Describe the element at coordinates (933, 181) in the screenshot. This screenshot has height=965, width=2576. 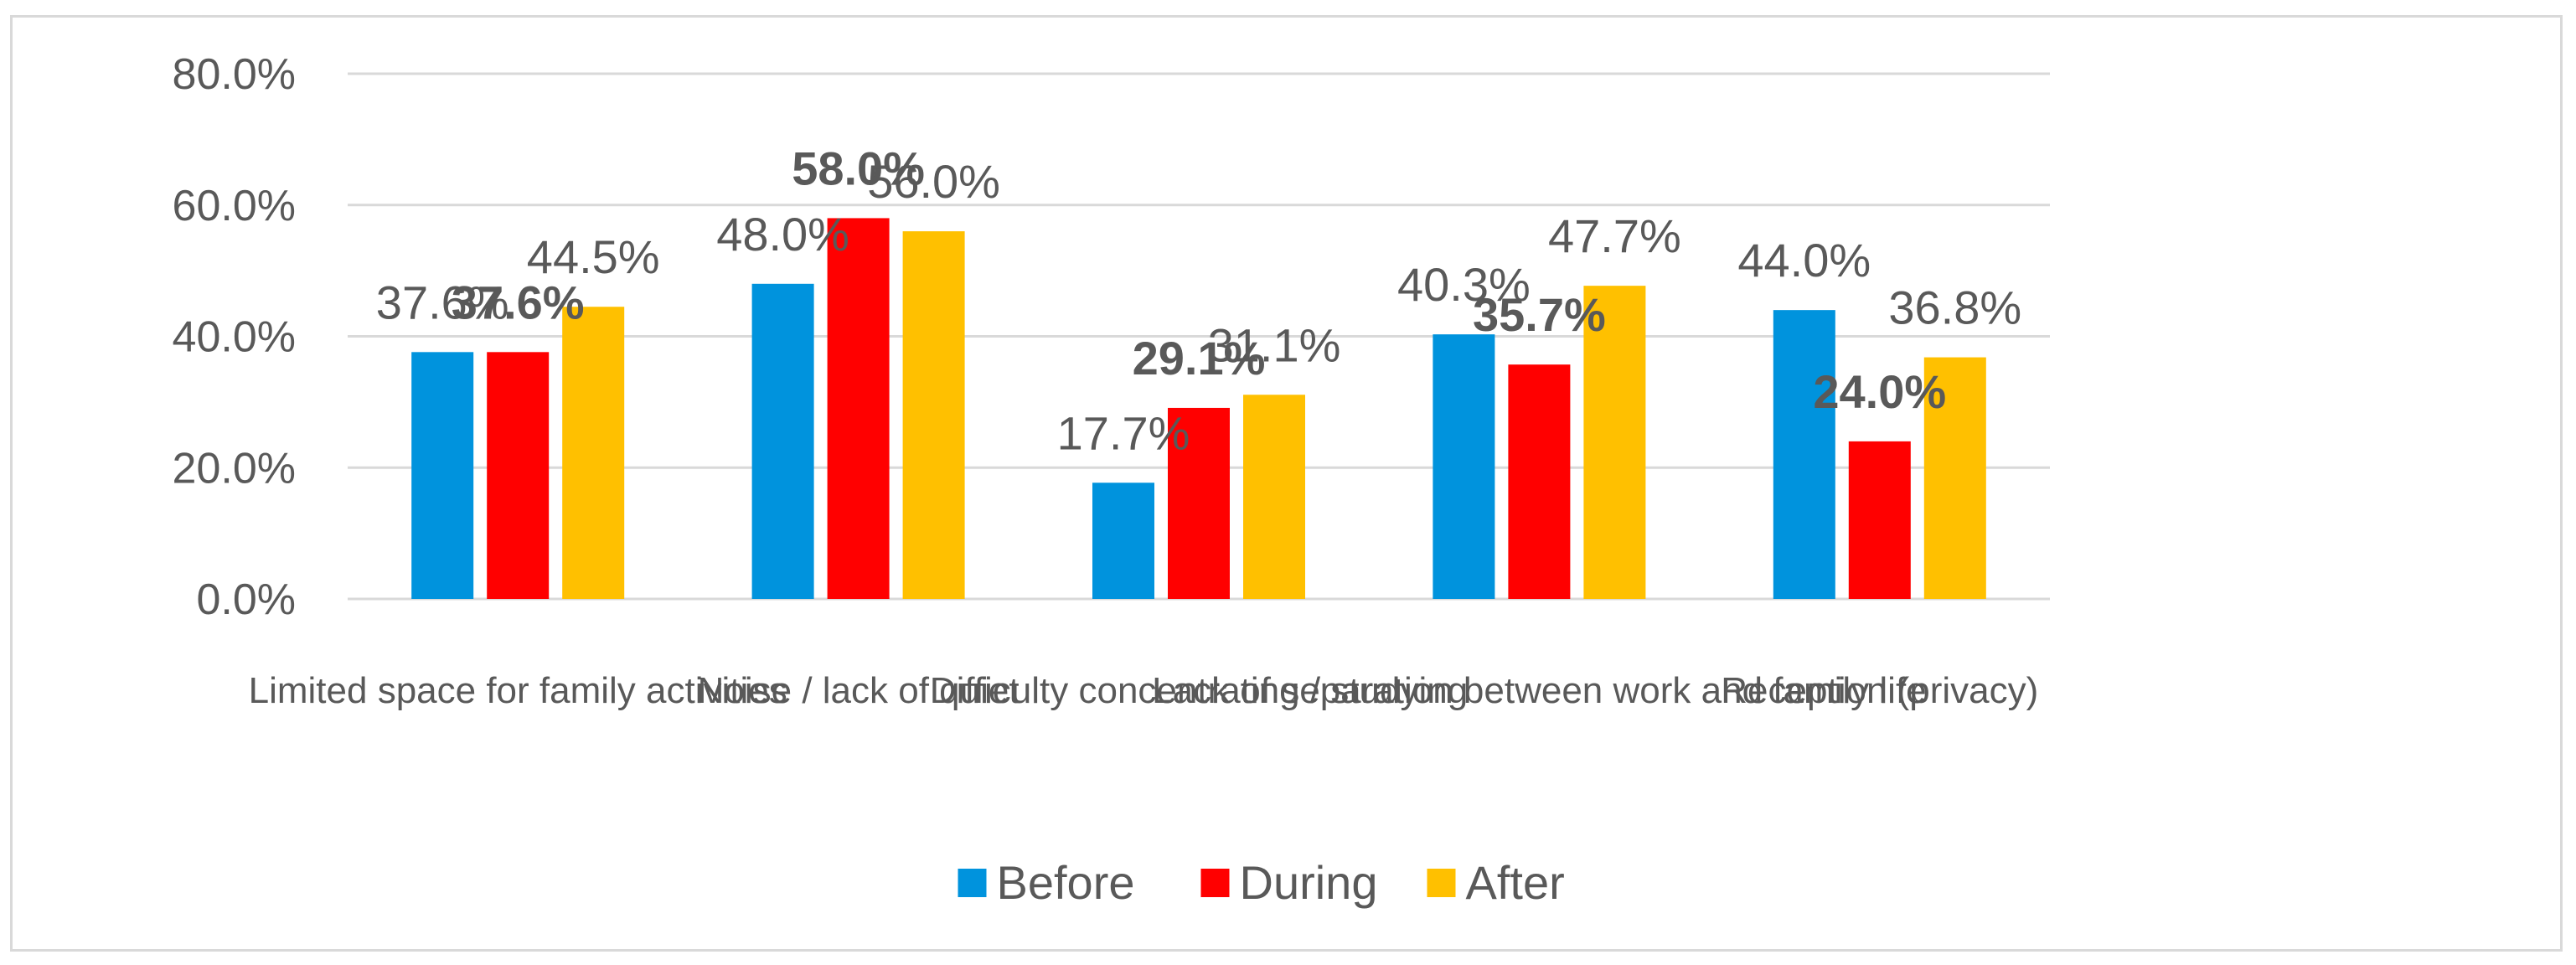
I see `data-label: 56.0%` at that location.